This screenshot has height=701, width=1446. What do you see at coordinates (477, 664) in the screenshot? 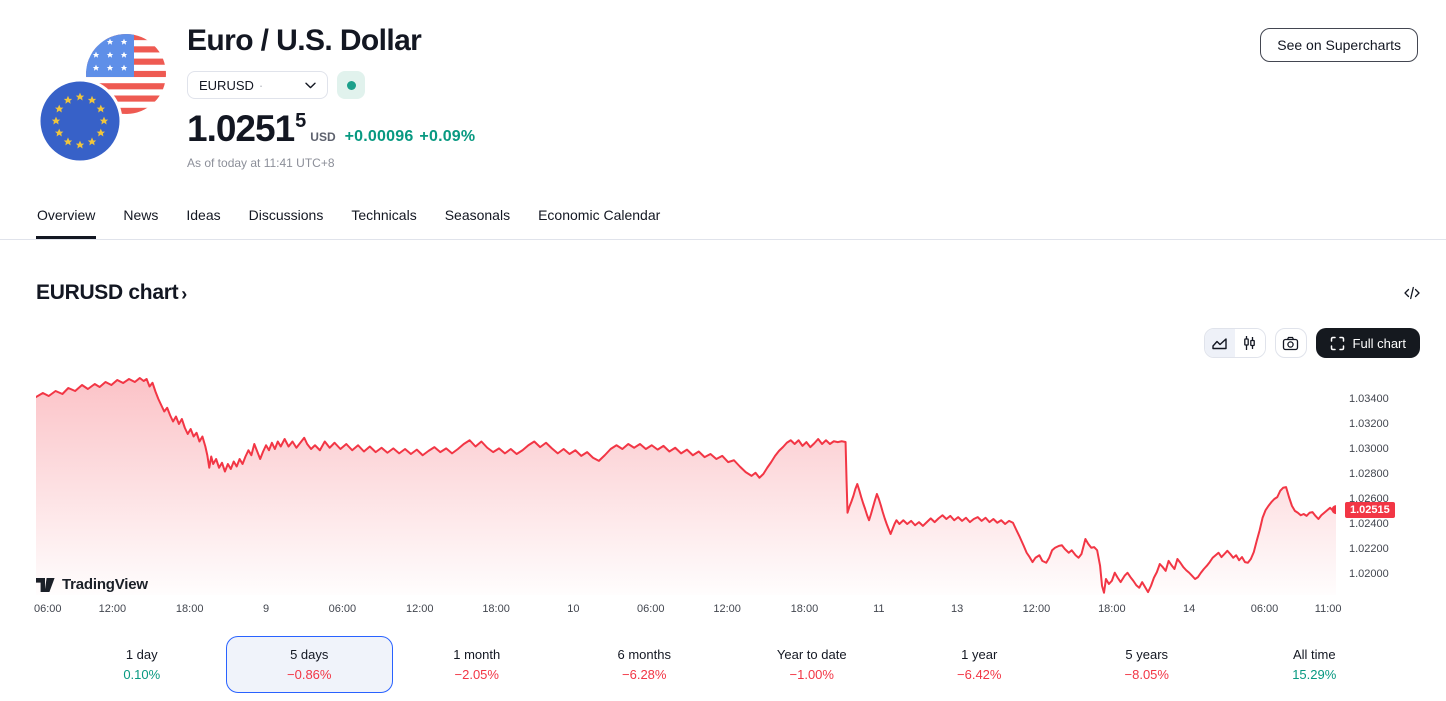
I see `range-1-month: 1 month −2.05%` at bounding box center [477, 664].